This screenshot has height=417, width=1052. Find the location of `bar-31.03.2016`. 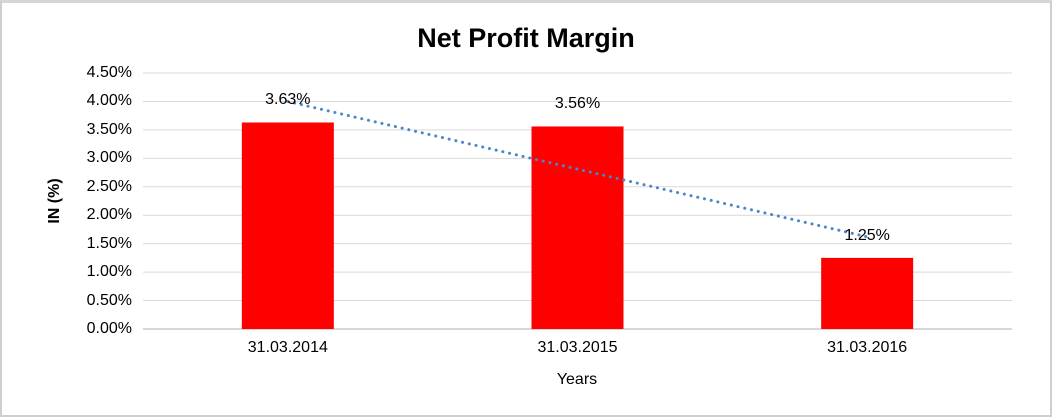

bar-31.03.2016 is located at coordinates (867, 293).